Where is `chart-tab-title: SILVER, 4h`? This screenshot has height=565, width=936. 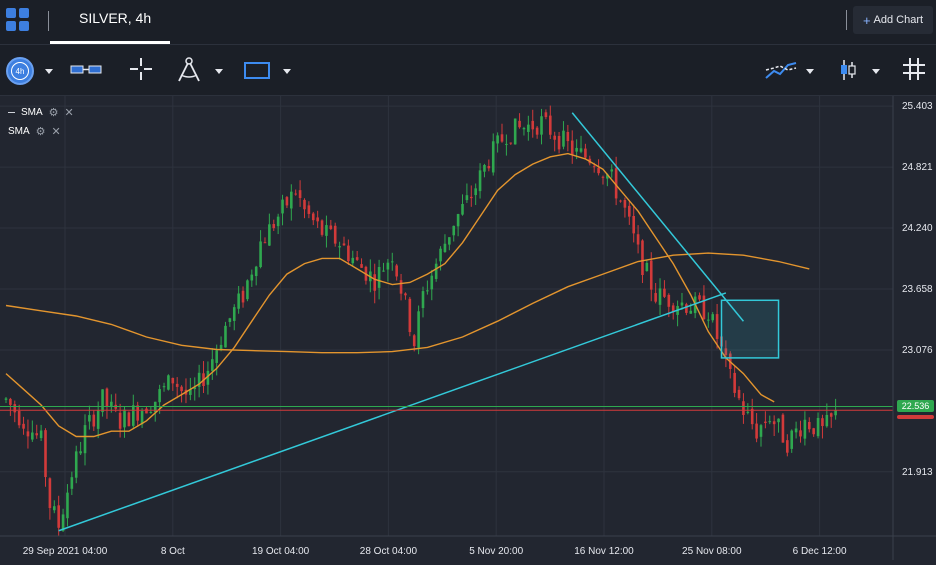
chart-tab-title: SILVER, 4h is located at coordinates (115, 18).